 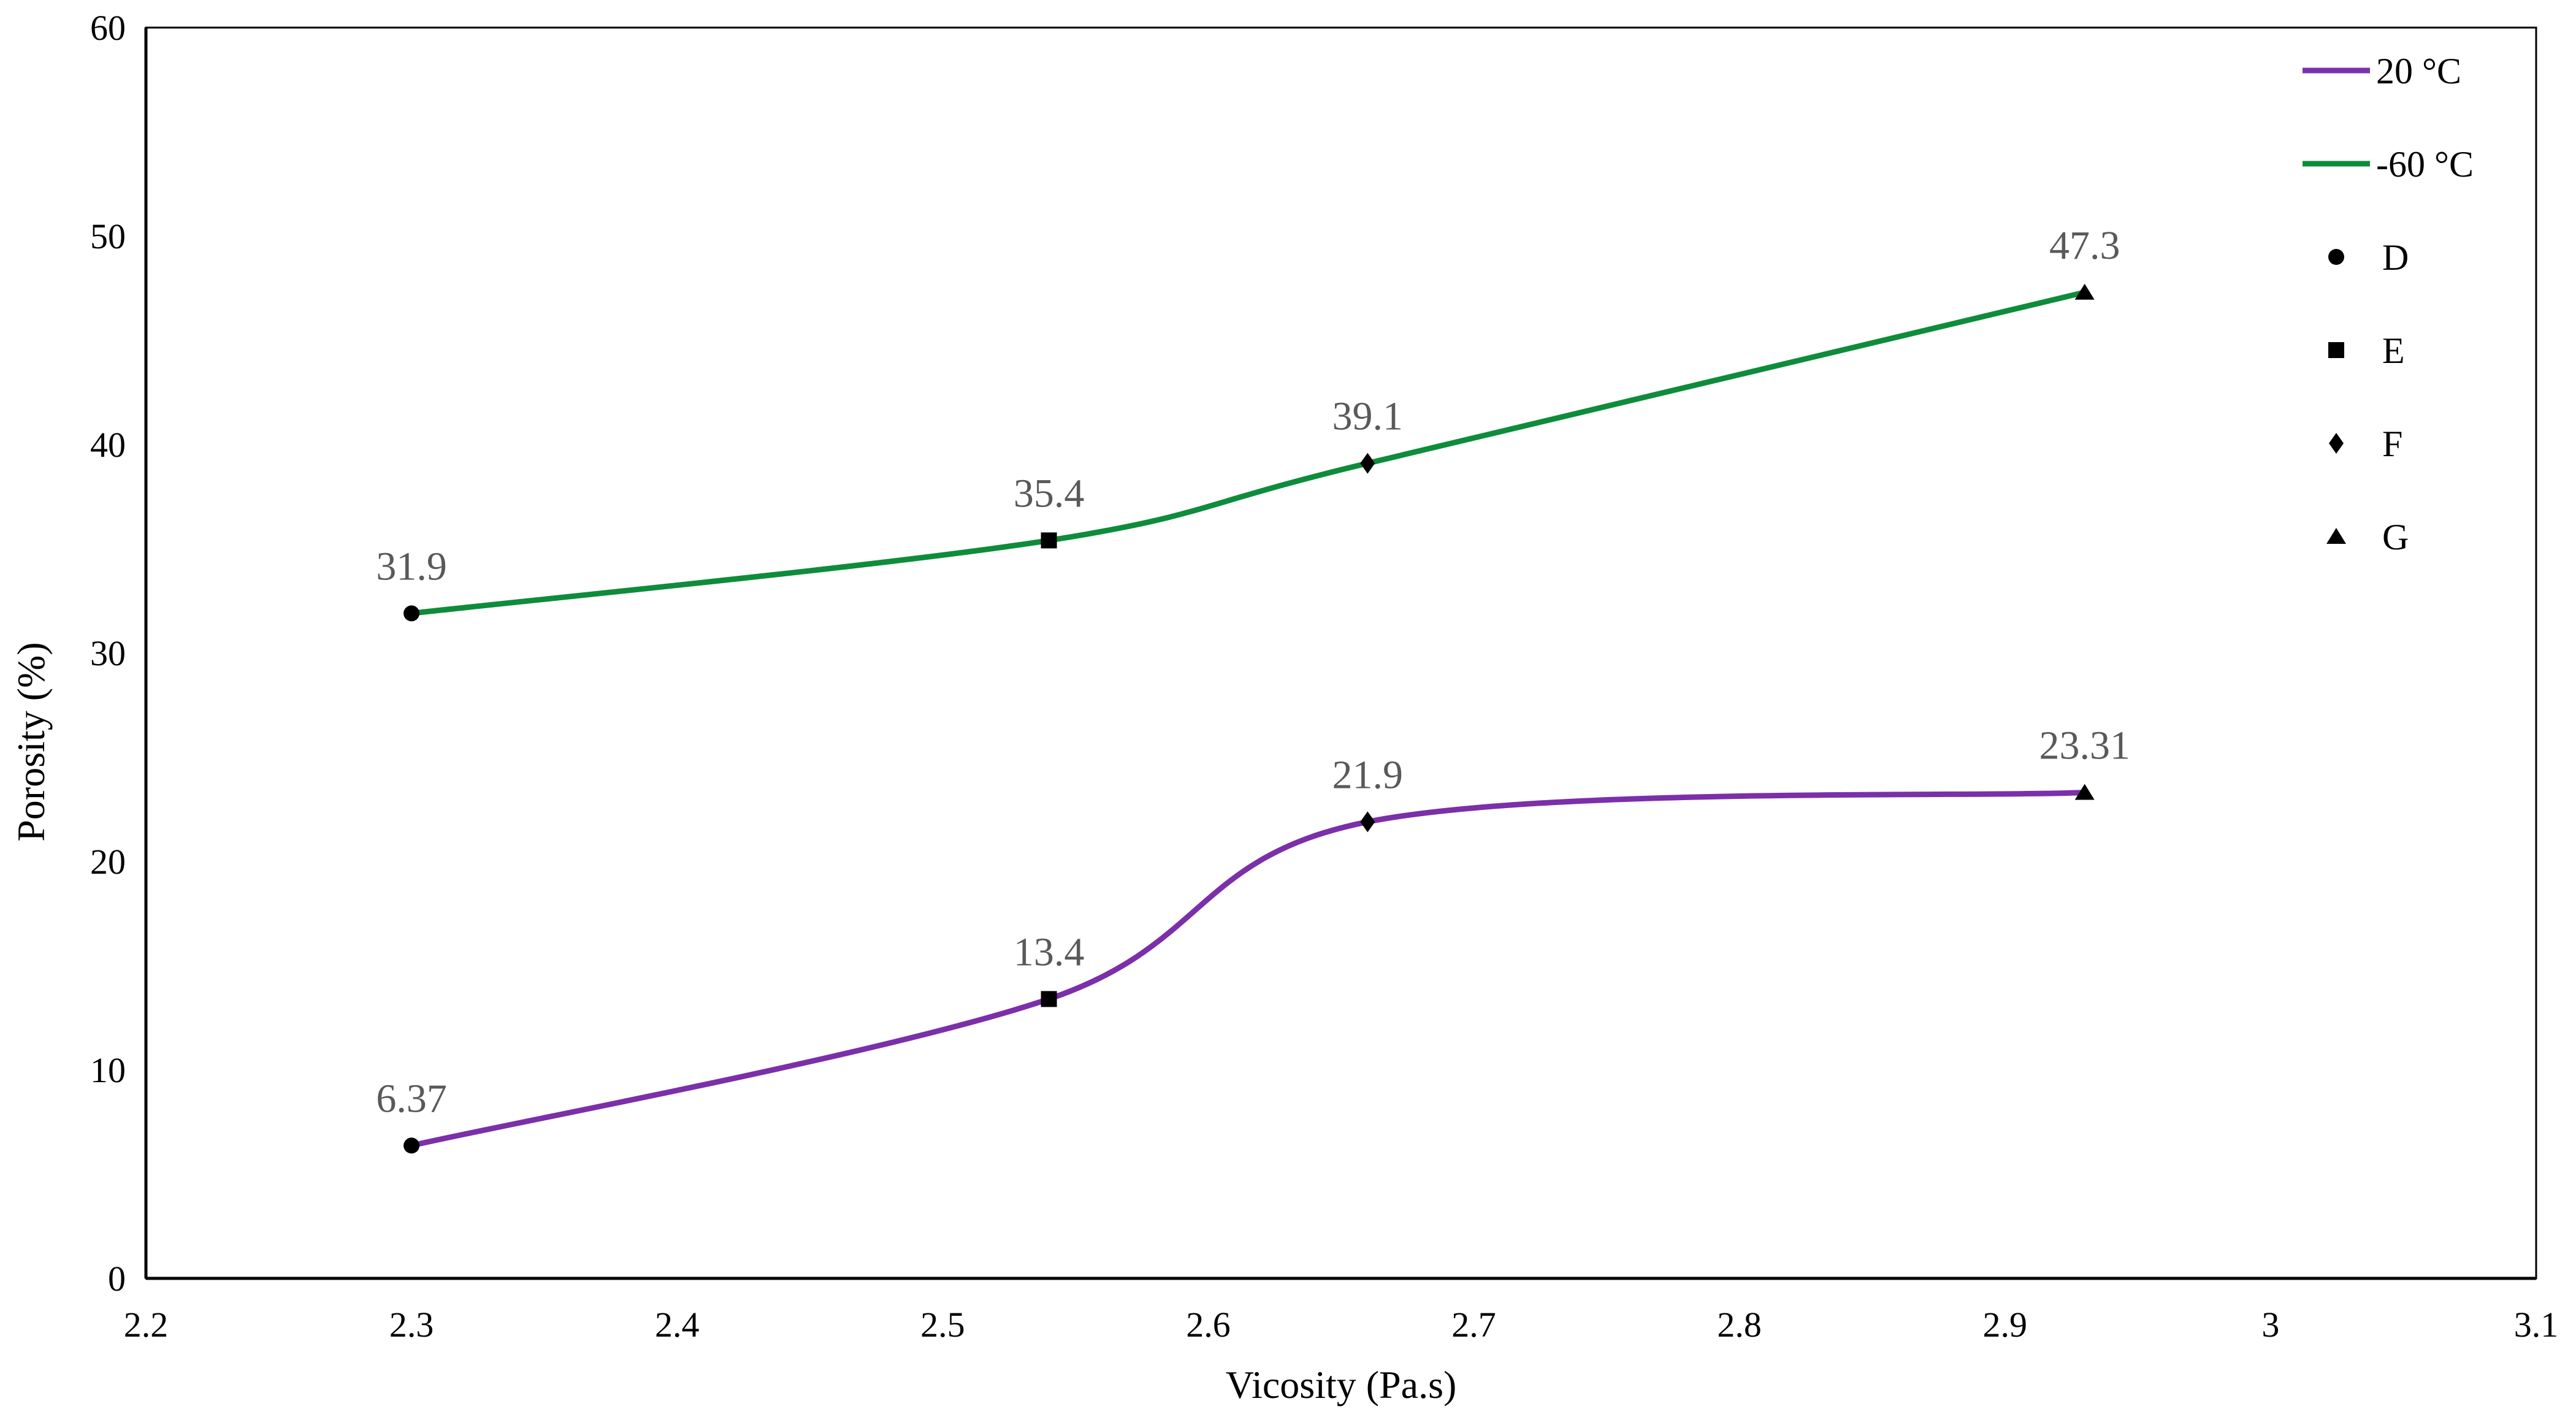 What do you see at coordinates (2388, 304) in the screenshot?
I see `legend: 20 °C -60 °C D E F G` at bounding box center [2388, 304].